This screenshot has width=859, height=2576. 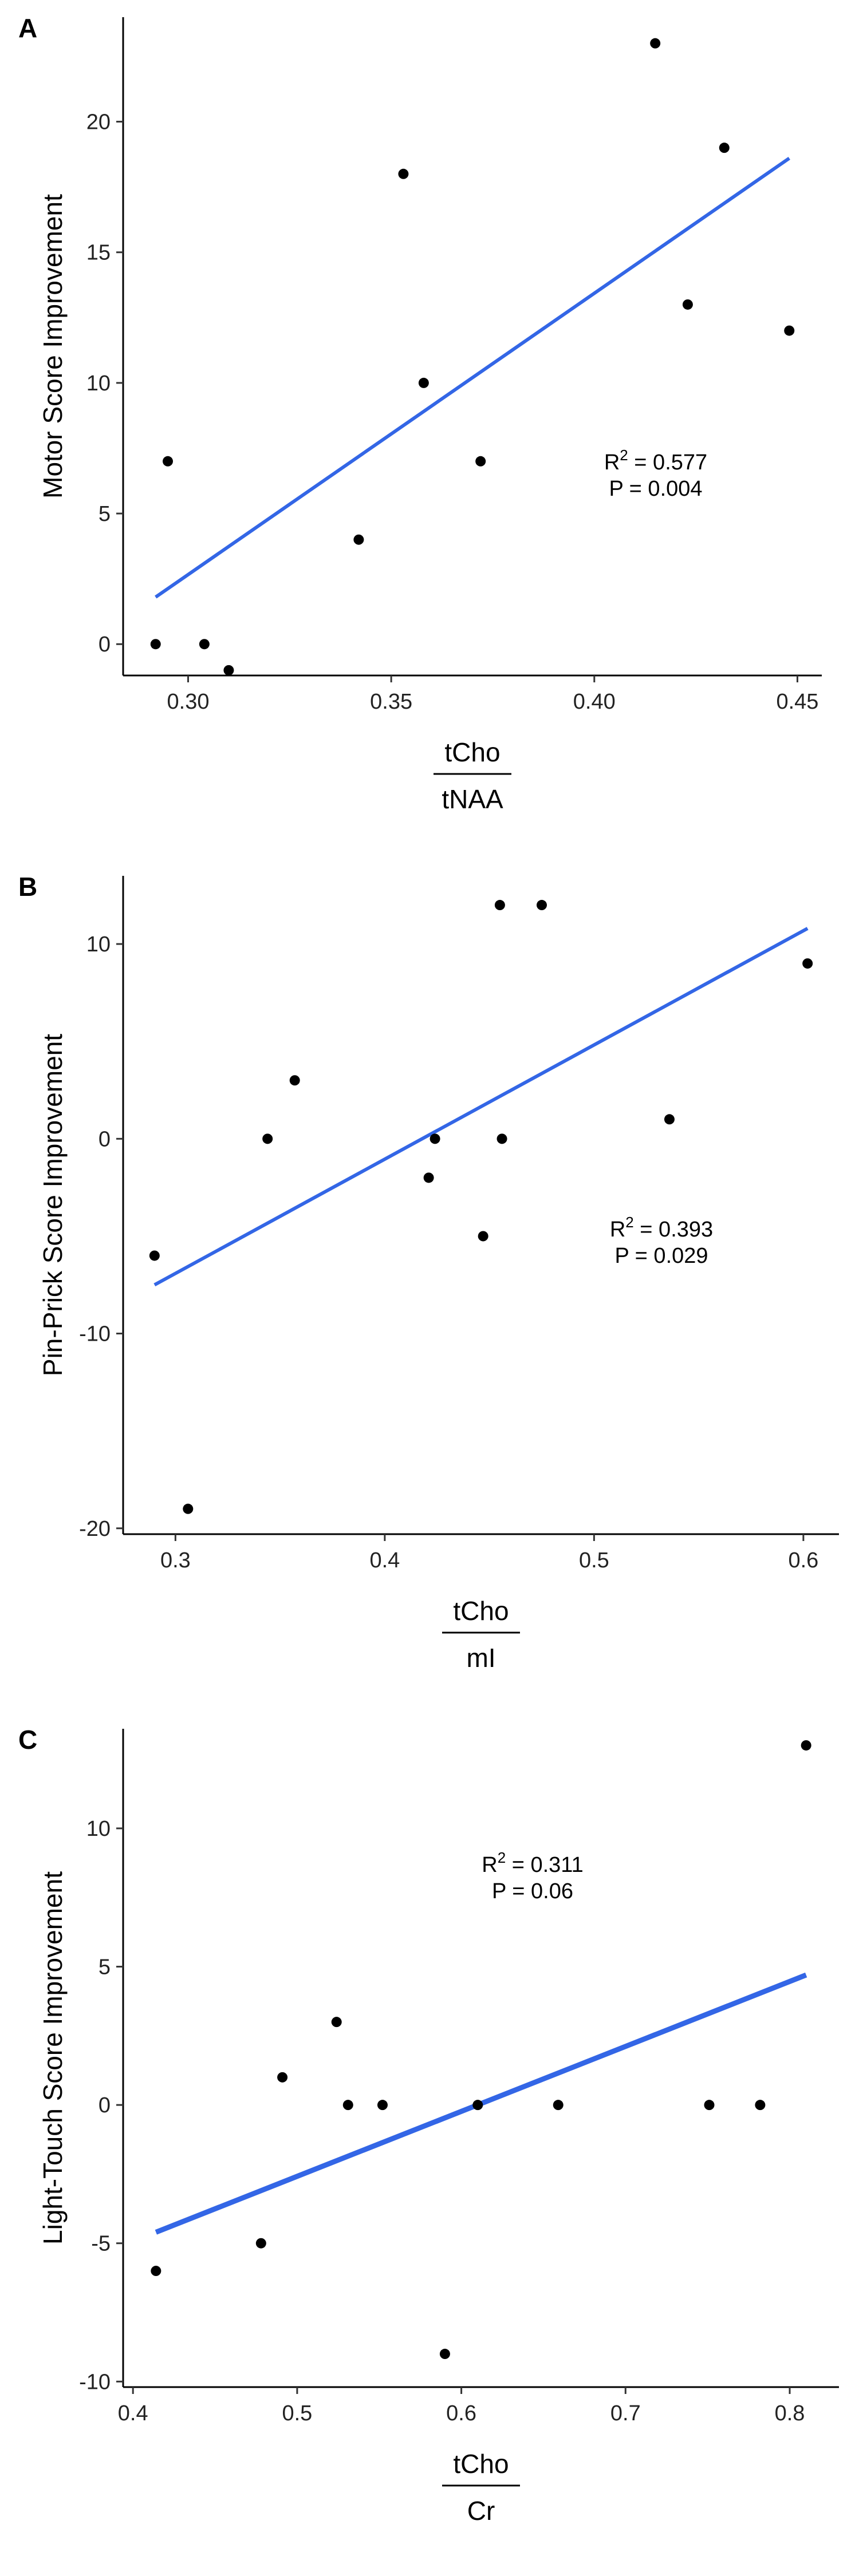 I want to click on x-tick-label: 0.7, so click(x=625, y=2413).